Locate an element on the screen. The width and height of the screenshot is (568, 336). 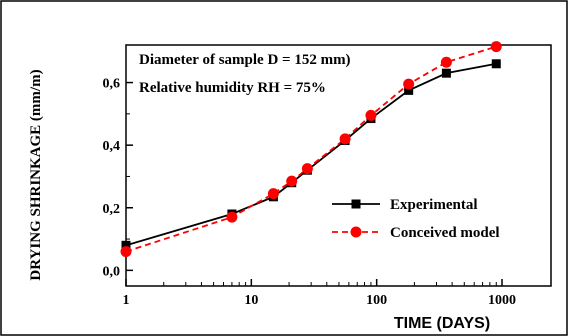
x-tick-label: 1 is located at coordinates (126, 300).